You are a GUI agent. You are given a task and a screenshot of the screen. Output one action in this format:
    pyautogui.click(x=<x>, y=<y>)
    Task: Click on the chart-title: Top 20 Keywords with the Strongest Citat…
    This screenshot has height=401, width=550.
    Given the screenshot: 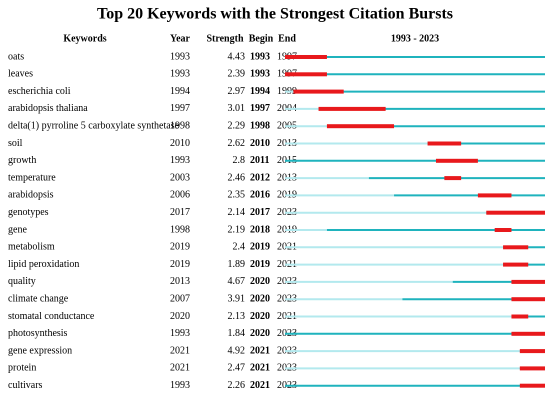 What is the action you would take?
    pyautogui.click(x=275, y=14)
    